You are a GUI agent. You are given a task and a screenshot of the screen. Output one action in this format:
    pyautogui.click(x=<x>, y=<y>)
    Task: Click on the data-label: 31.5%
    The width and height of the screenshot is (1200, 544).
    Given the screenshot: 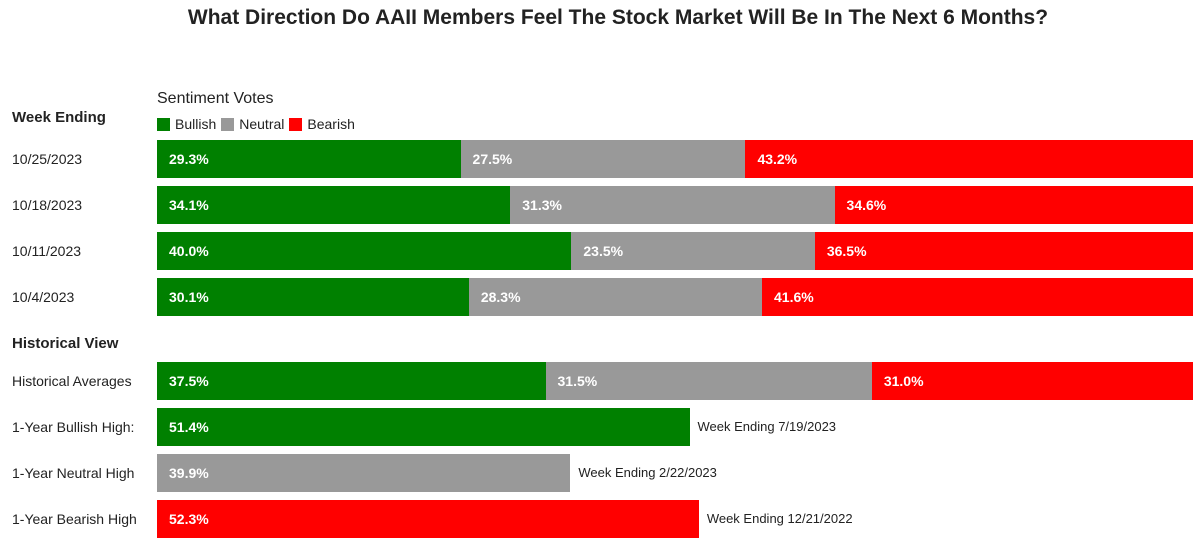 What is the action you would take?
    pyautogui.click(x=577, y=381)
    